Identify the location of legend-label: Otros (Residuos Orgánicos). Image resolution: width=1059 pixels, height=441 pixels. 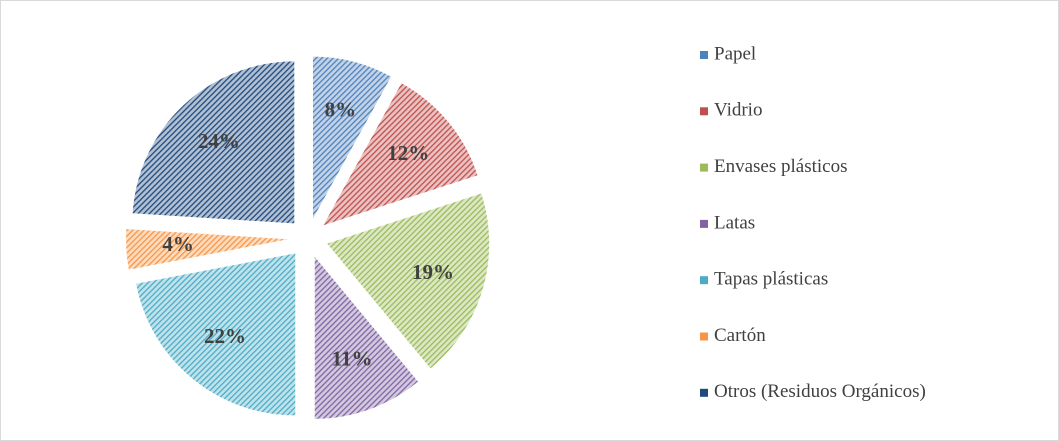
(820, 391).